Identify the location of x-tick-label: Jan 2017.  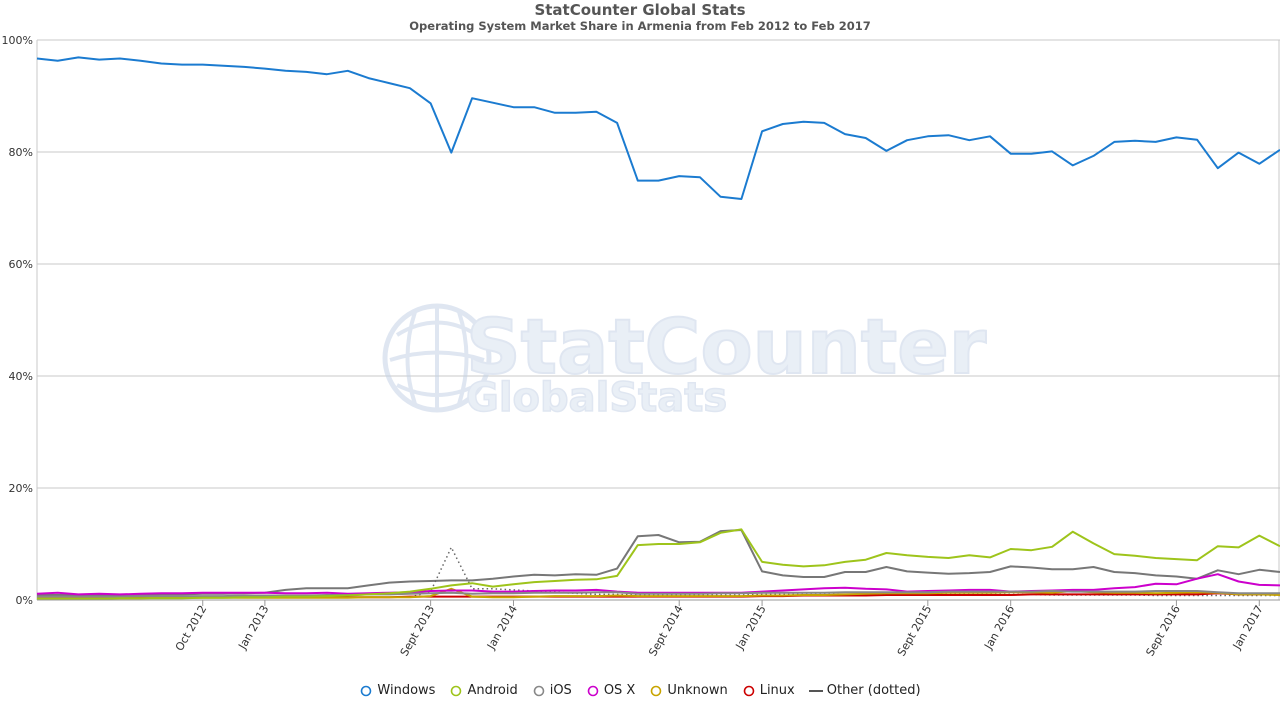
(1248, 627).